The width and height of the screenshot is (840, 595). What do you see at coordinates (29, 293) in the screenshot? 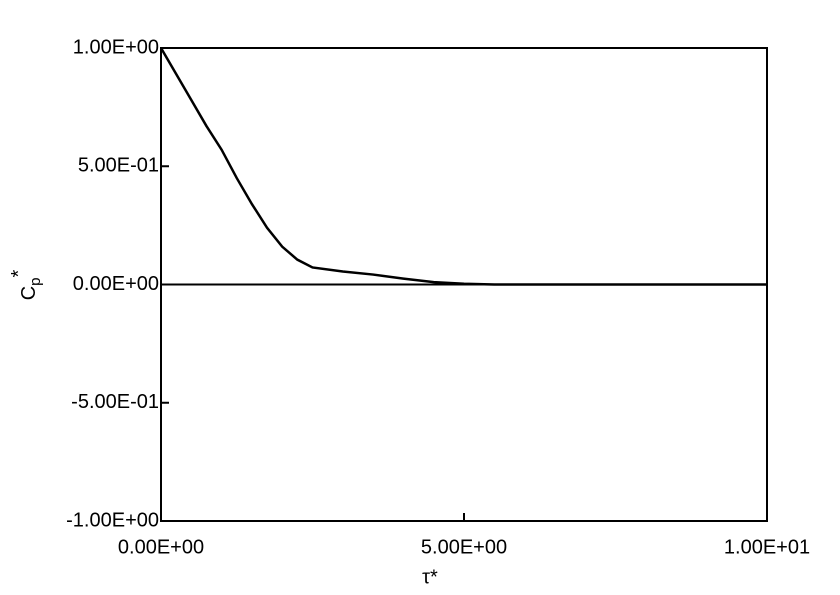
I see `y-label-main: C` at bounding box center [29, 293].